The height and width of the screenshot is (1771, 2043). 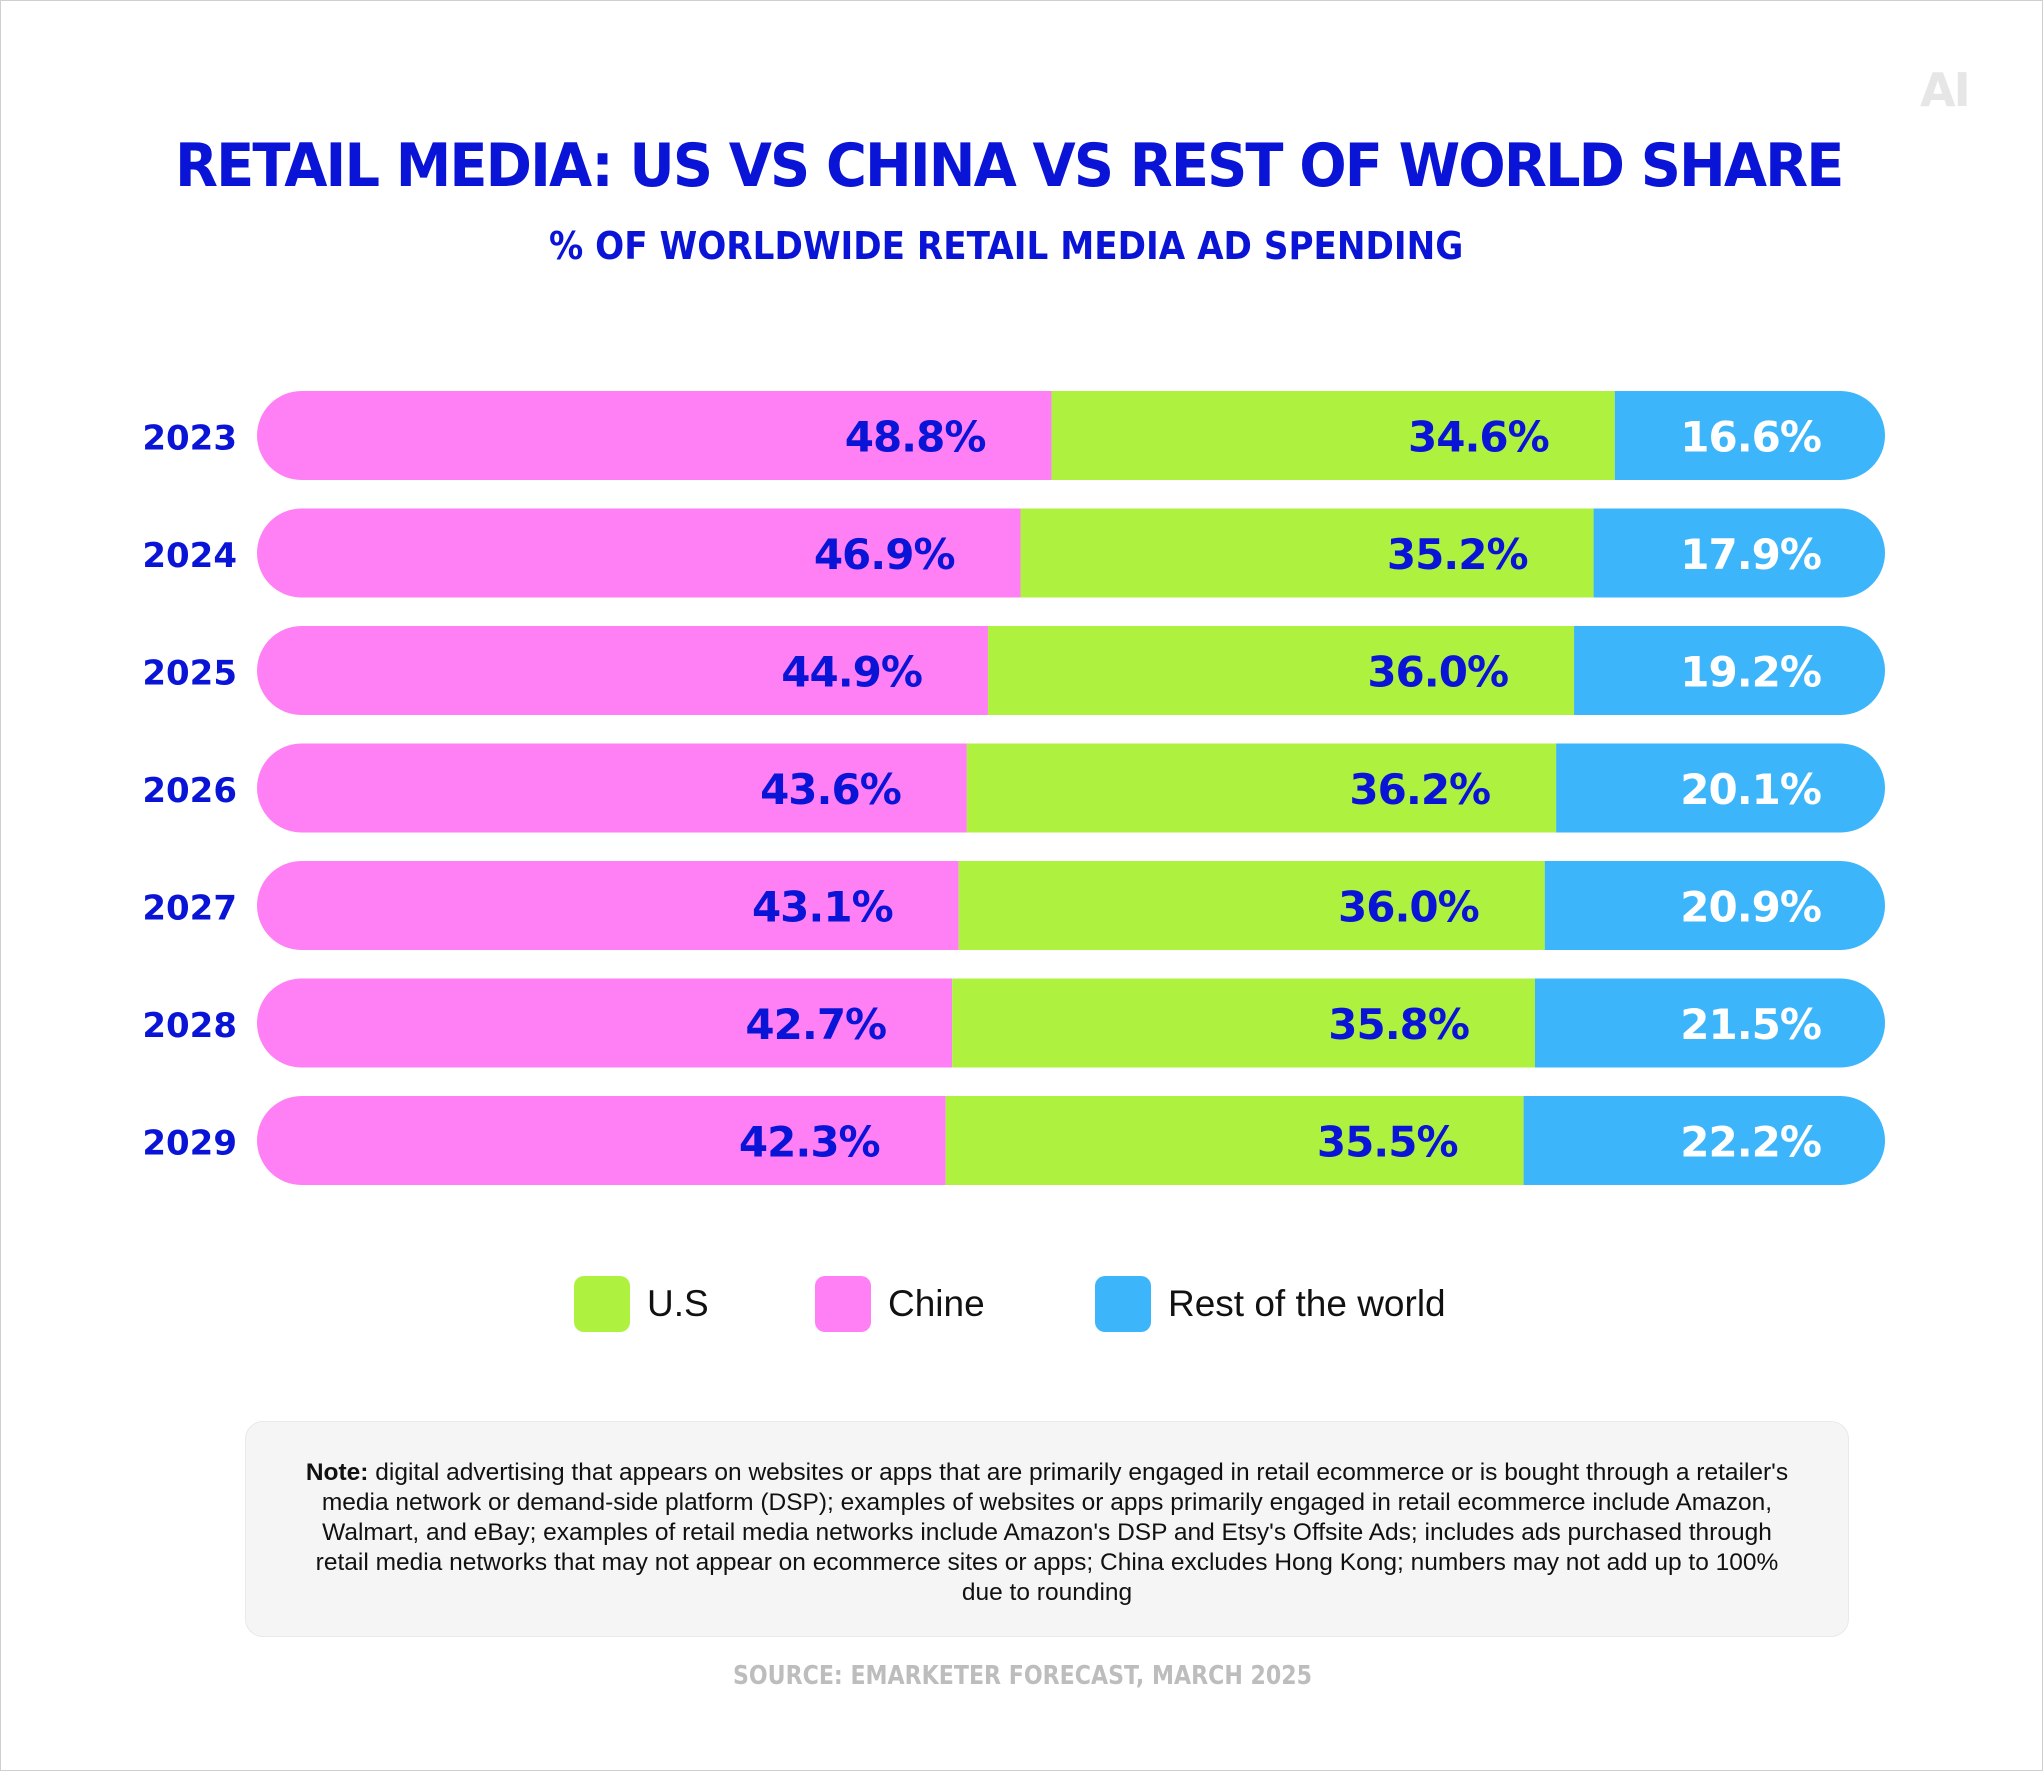 What do you see at coordinates (189, 674) in the screenshot?
I see `year-label-2025: 2025` at bounding box center [189, 674].